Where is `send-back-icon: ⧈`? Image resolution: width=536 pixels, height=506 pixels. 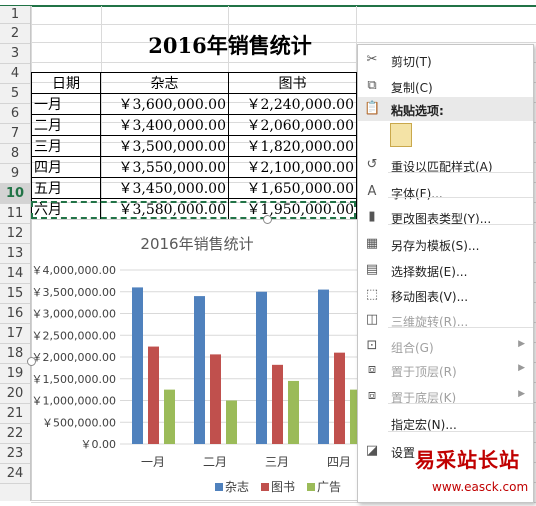 send-back-icon: ⧈ is located at coordinates (372, 395).